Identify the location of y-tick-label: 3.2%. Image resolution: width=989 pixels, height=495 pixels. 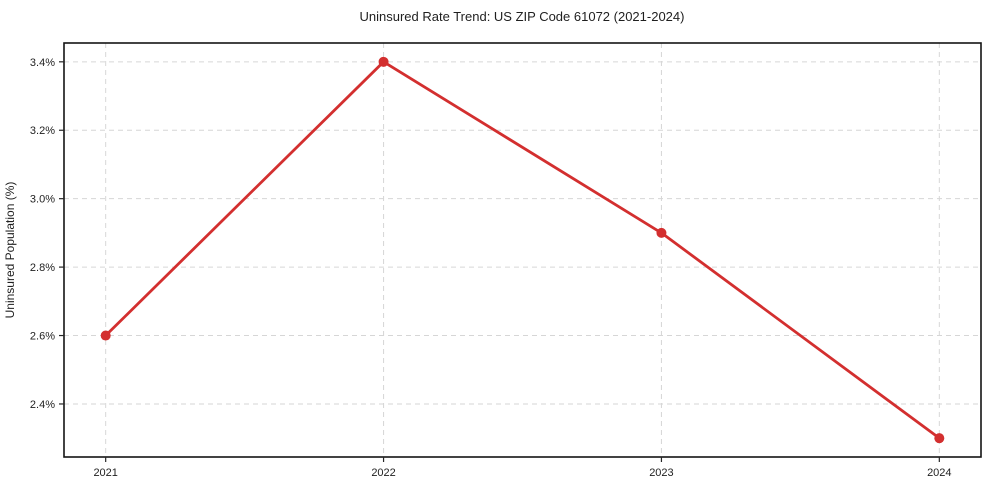
(42, 131).